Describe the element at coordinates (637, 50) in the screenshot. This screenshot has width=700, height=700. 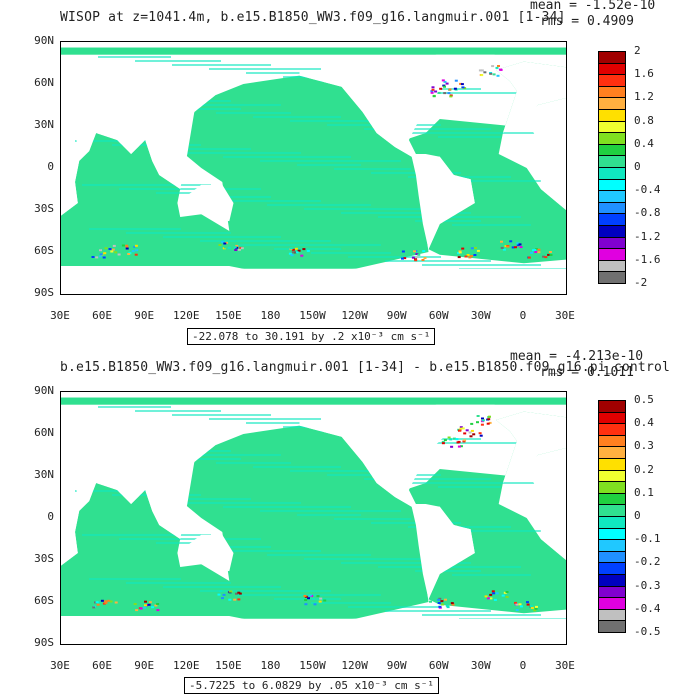
I see `colorbar-label: 2` at that location.